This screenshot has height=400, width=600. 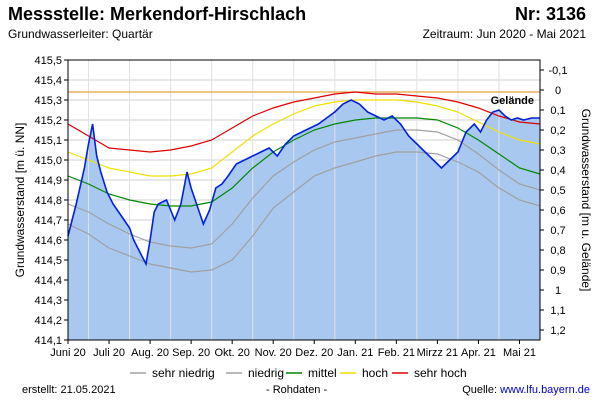 I want to click on y-axis-right-label: Grundwasserstand [m u. Gelände], so click(x=586, y=200).